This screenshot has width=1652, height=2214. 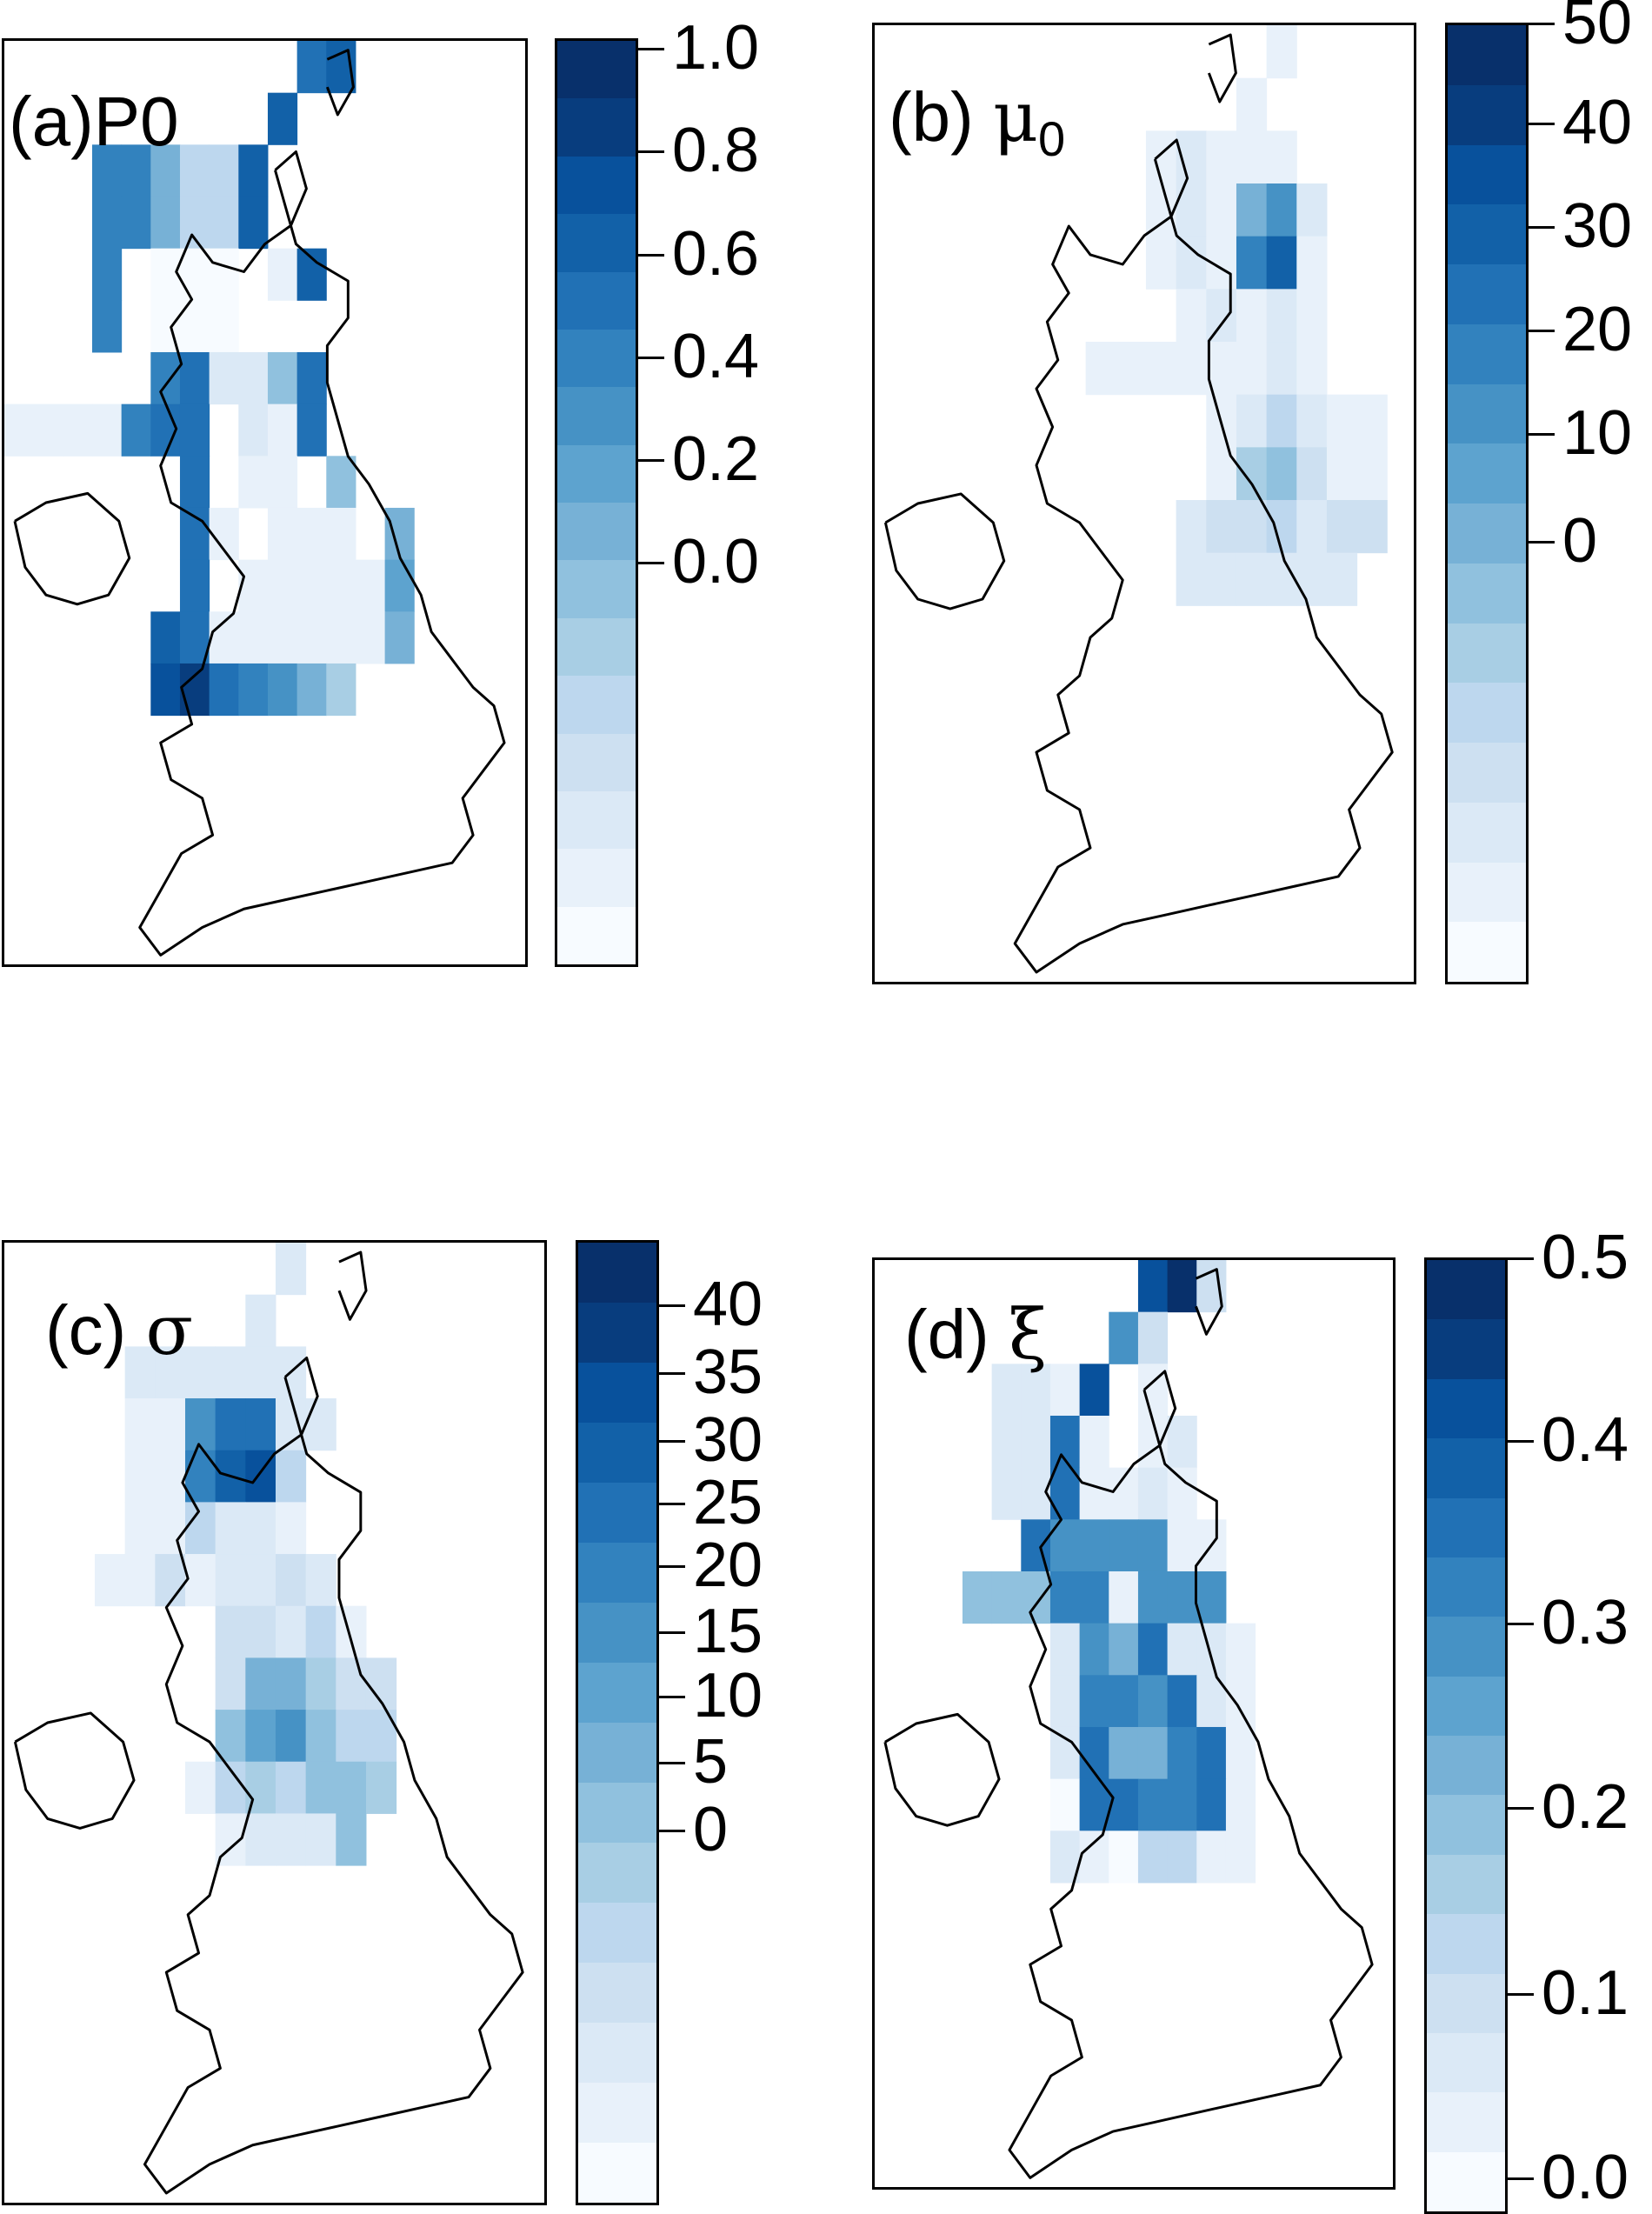 What do you see at coordinates (1028, 1334) in the screenshot?
I see `panel-symbol-d: ξ` at bounding box center [1028, 1334].